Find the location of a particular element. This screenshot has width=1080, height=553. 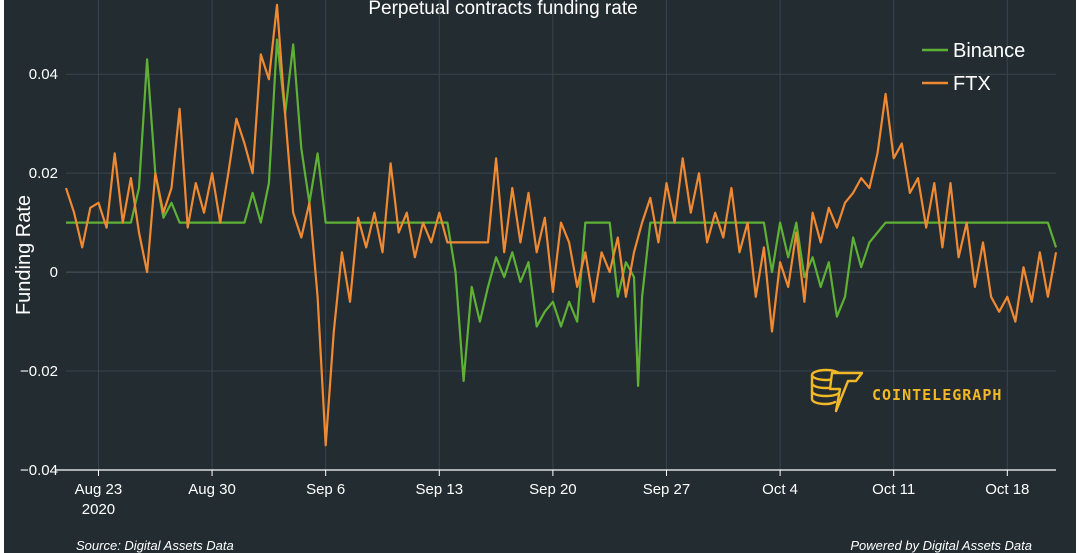

brand-logo: COINTELEGRAPH is located at coordinates (906, 390).